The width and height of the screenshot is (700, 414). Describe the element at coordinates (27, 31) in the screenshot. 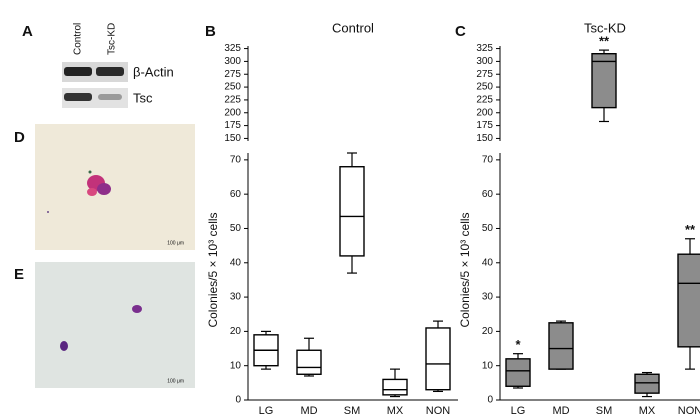

I see `panel-label: A` at that location.